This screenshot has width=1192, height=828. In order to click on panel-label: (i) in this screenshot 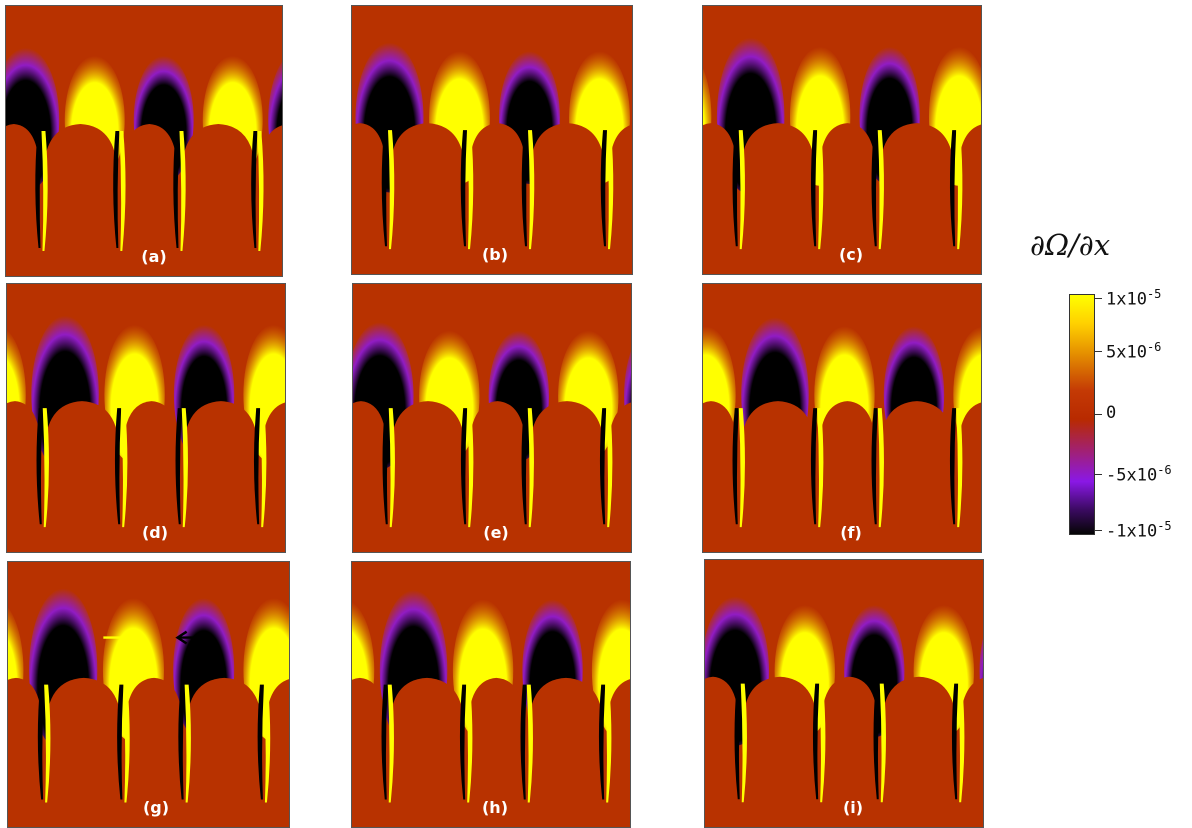, I will do `click(853, 807)`.